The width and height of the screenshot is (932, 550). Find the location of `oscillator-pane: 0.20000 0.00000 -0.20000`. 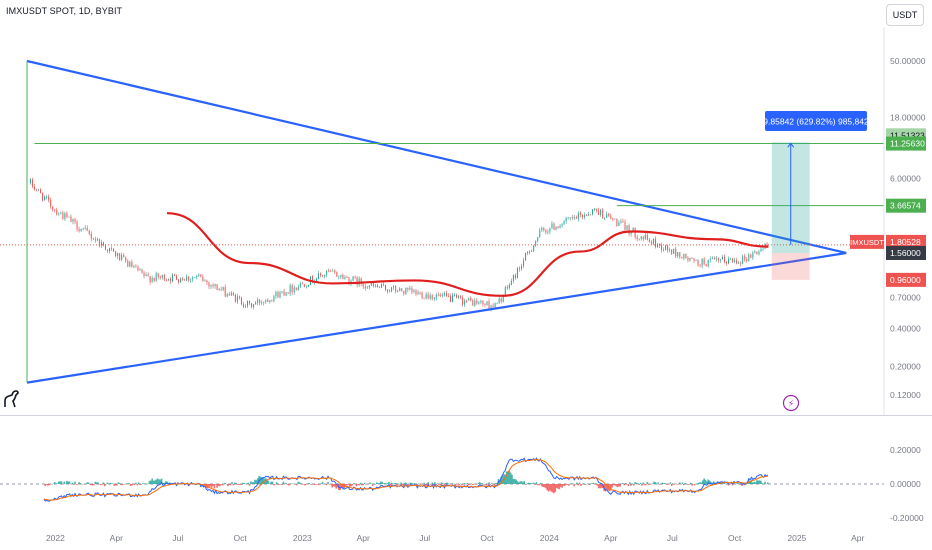

oscillator-pane: 0.20000 0.00000 -0.20000 is located at coordinates (462, 484).